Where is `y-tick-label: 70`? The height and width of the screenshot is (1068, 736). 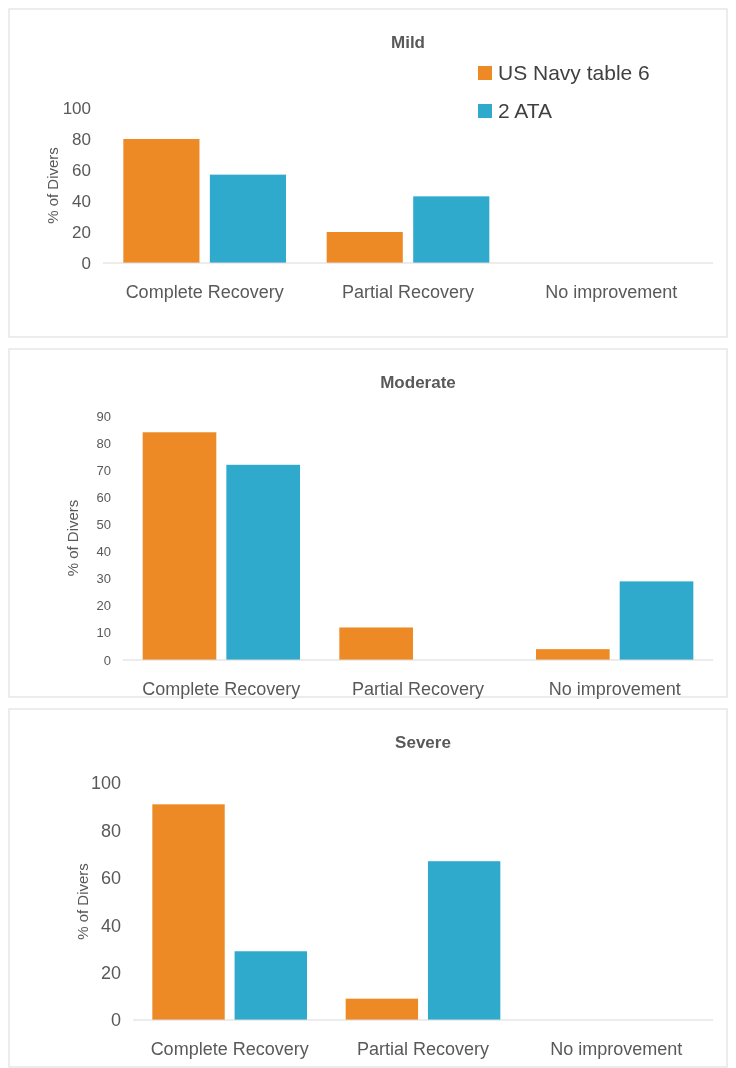
y-tick-label: 70 is located at coordinates (103, 470).